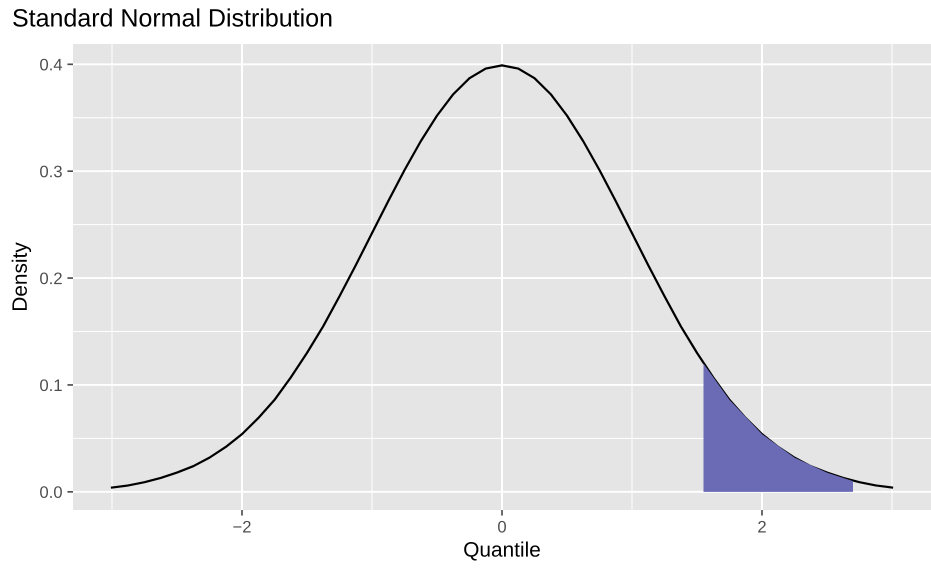 This screenshot has height=570, width=931. What do you see at coordinates (762, 526) in the screenshot?
I see `x-tick-label: 2` at bounding box center [762, 526].